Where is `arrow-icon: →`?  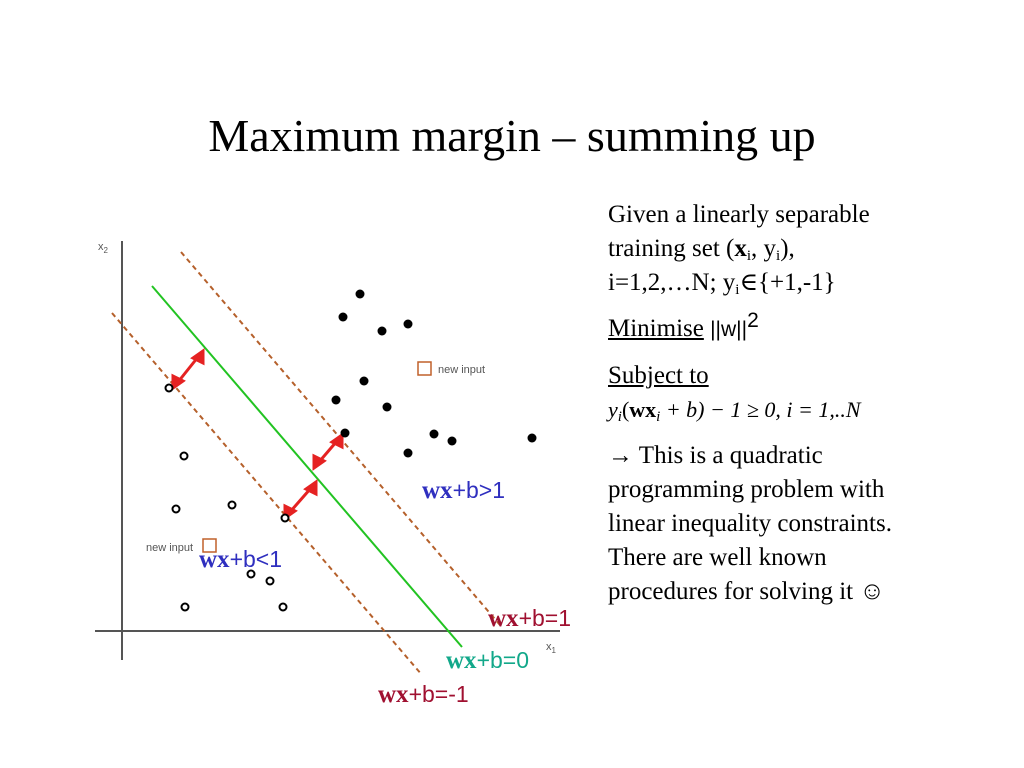 arrow-icon: → is located at coordinates (620, 455).